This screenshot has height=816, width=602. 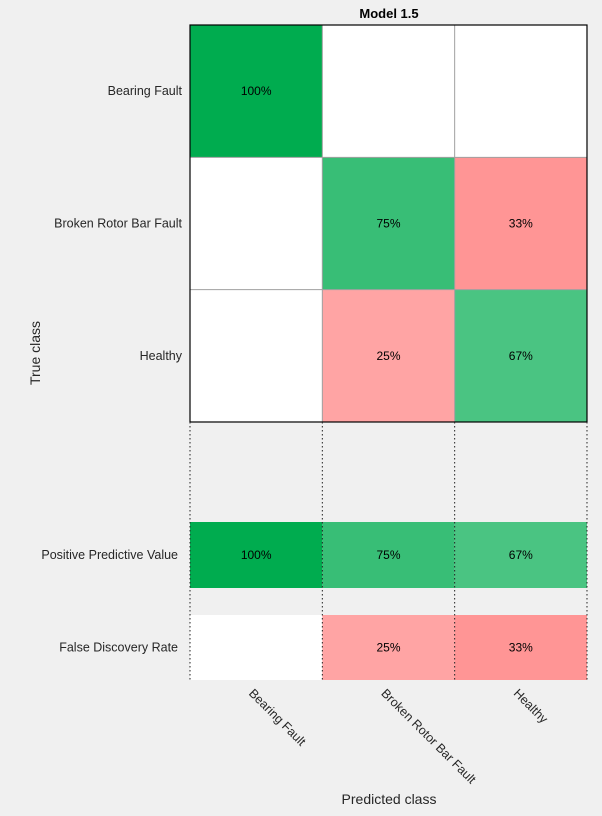 I want to click on matrix-cell-label-2-3: 33%, so click(x=521, y=223).